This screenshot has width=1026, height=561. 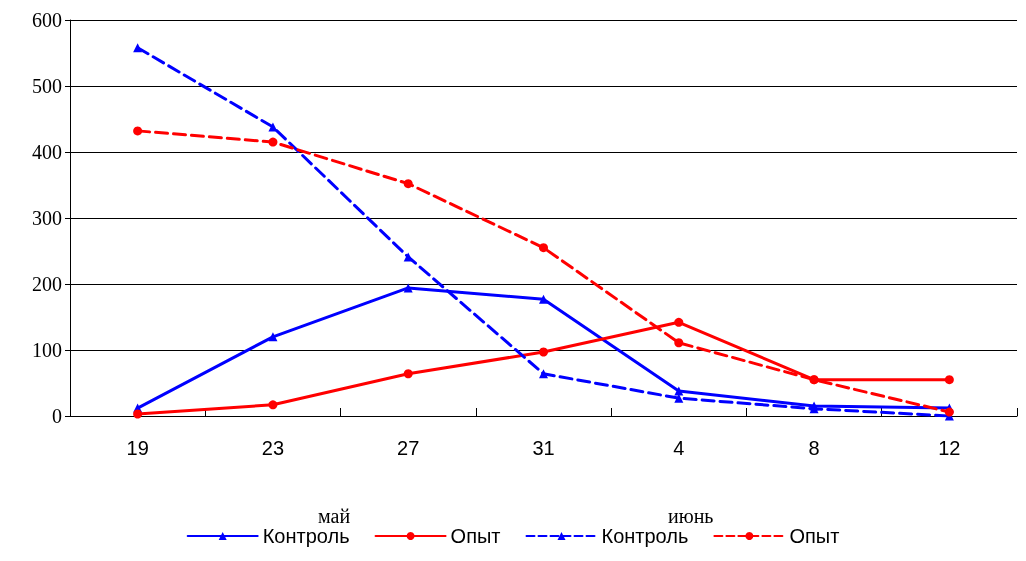 What do you see at coordinates (543, 448) in the screenshot?
I see `x-tick-label: 31` at bounding box center [543, 448].